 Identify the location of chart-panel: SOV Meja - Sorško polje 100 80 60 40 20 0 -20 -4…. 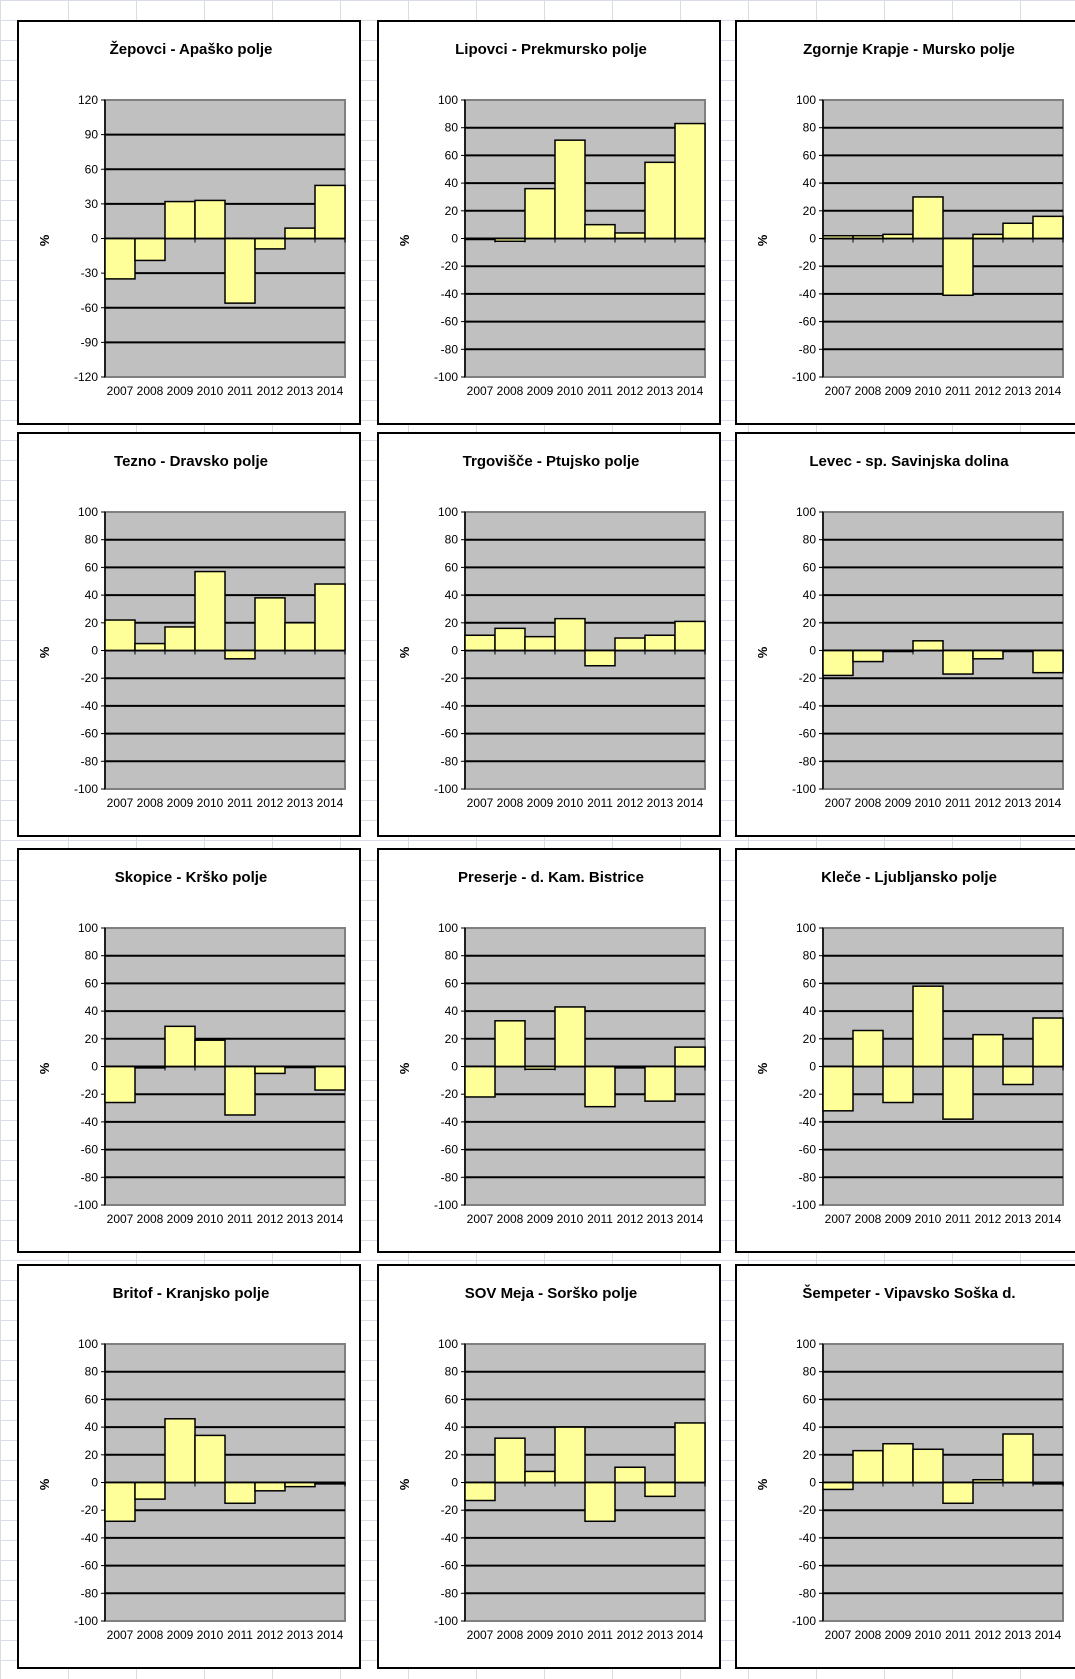
(549, 1466).